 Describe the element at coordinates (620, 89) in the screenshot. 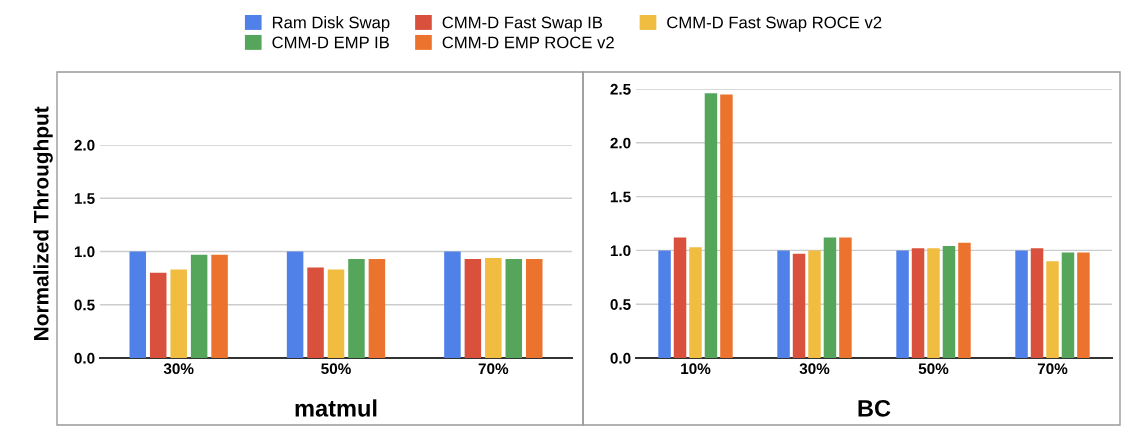

I see `y-tick-label: 2.5` at that location.